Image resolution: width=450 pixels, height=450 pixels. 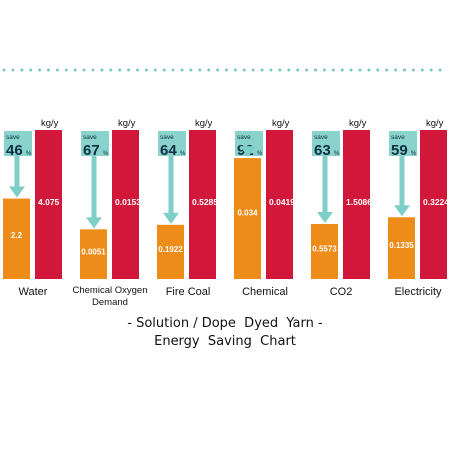 I want to click on bar-before-label: 1.5086, so click(x=359, y=202).